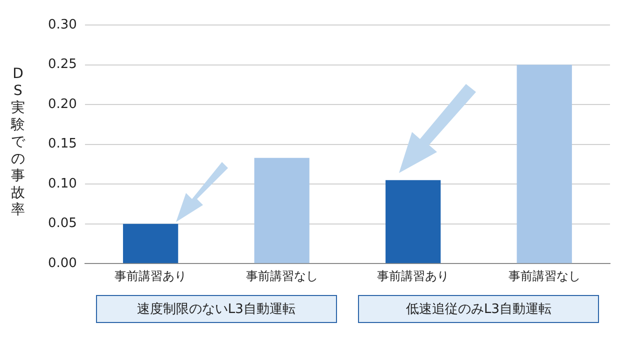  Describe the element at coordinates (62, 104) in the screenshot. I see `y-tick-label: 0.20` at that location.